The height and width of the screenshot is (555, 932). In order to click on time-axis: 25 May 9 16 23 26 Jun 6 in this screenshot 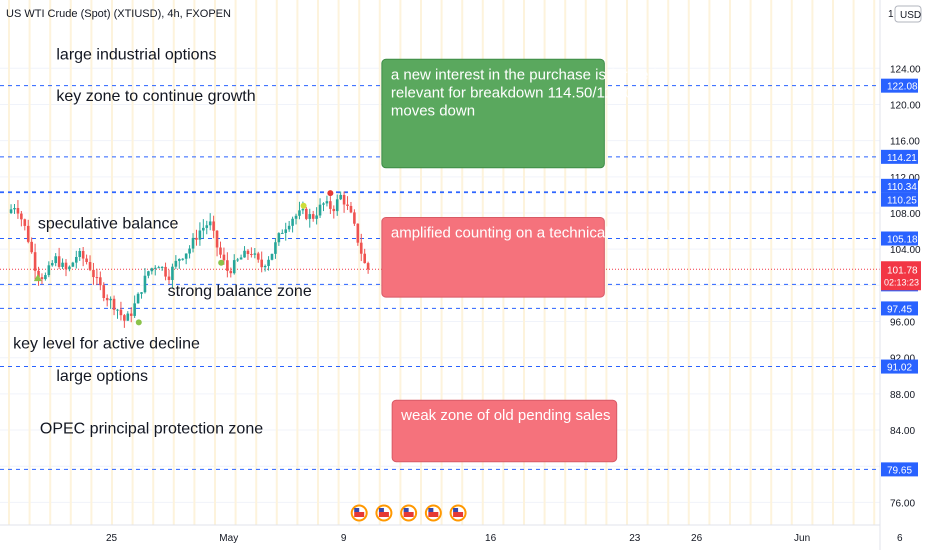, I will do `click(451, 534)`.